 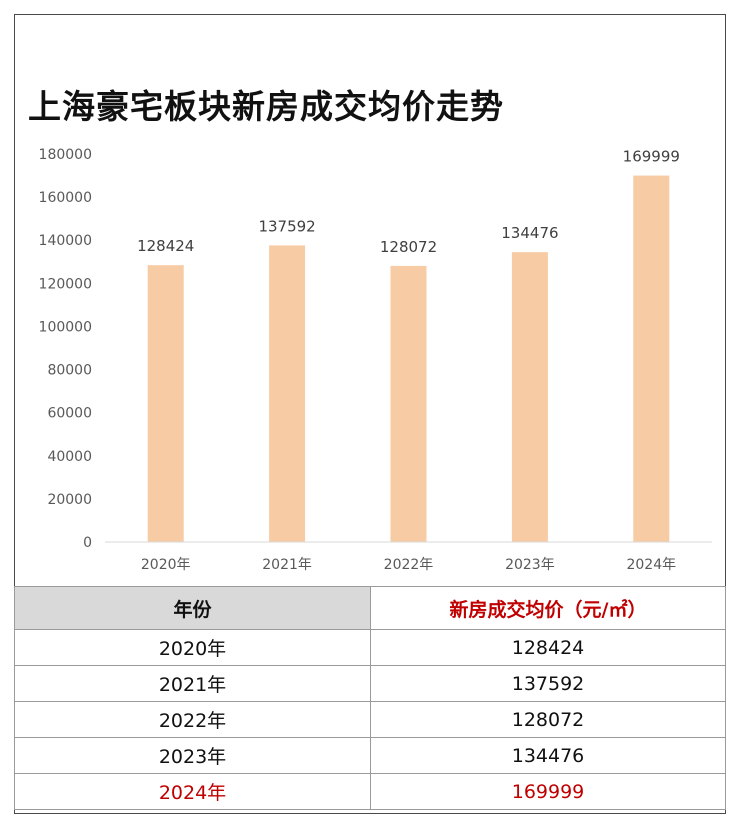 What do you see at coordinates (286, 226) in the screenshot?
I see `bar-value-label: 137592` at bounding box center [286, 226].